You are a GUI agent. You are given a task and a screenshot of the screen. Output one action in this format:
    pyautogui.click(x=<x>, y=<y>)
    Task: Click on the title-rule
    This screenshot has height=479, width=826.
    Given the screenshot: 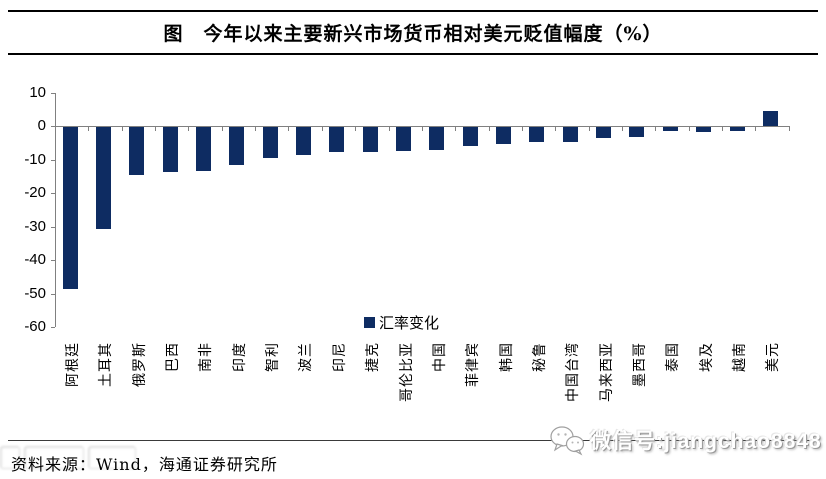 What is the action you would take?
    pyautogui.click(x=413, y=54)
    